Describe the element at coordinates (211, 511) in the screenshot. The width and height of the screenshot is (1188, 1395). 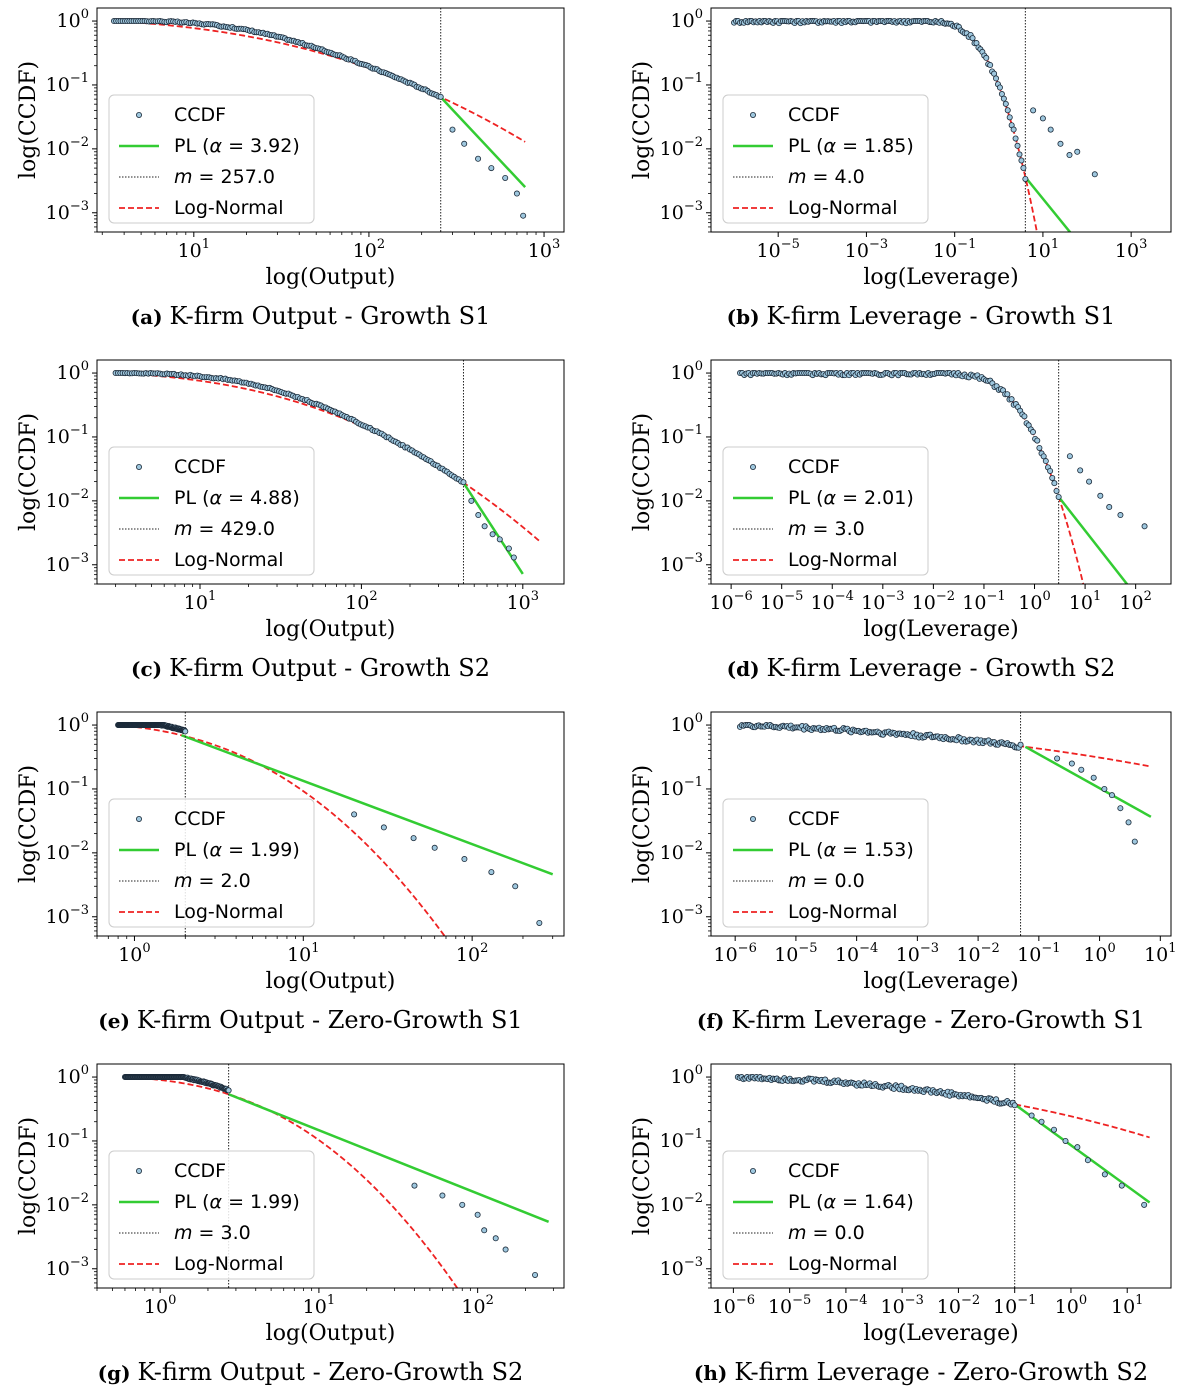
I see `legend: CCDF PL (α = 4.88) m = 429.0 Log-Normal` at that location.